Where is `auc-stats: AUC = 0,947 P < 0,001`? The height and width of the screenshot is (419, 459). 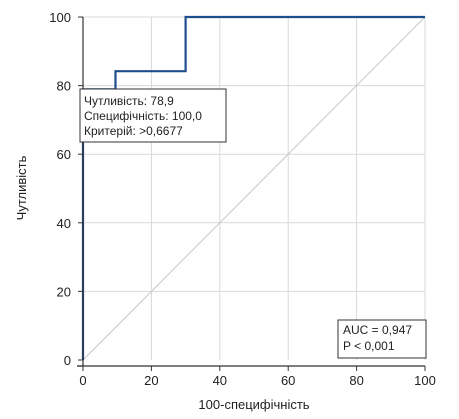 auc-stats: AUC = 0,947 P < 0,001 is located at coordinates (382, 339).